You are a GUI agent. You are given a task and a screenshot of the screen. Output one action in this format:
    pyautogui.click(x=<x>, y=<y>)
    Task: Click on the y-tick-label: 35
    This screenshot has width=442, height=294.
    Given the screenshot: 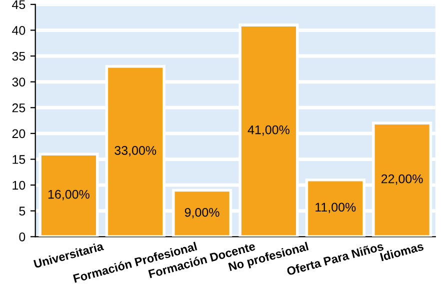 What is the action you would take?
    pyautogui.click(x=19, y=56)
    